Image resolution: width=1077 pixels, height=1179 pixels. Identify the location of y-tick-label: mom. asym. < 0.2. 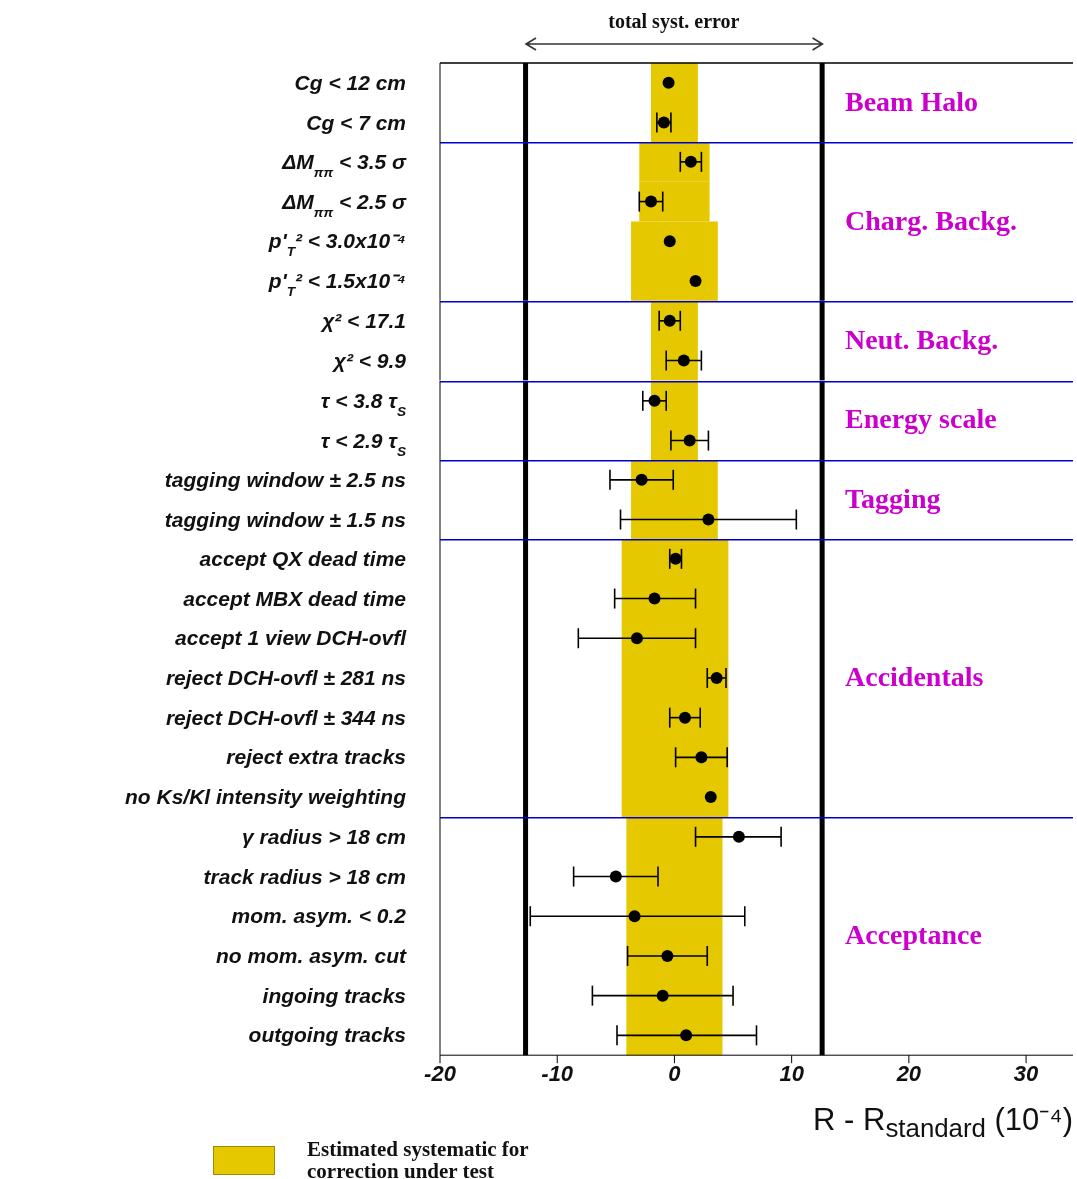
(319, 916).